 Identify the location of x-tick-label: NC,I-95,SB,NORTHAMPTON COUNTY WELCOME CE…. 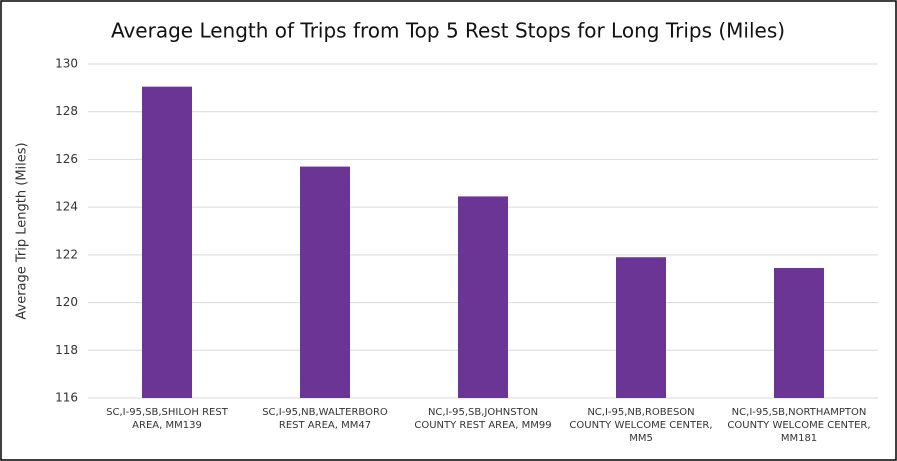
(799, 425).